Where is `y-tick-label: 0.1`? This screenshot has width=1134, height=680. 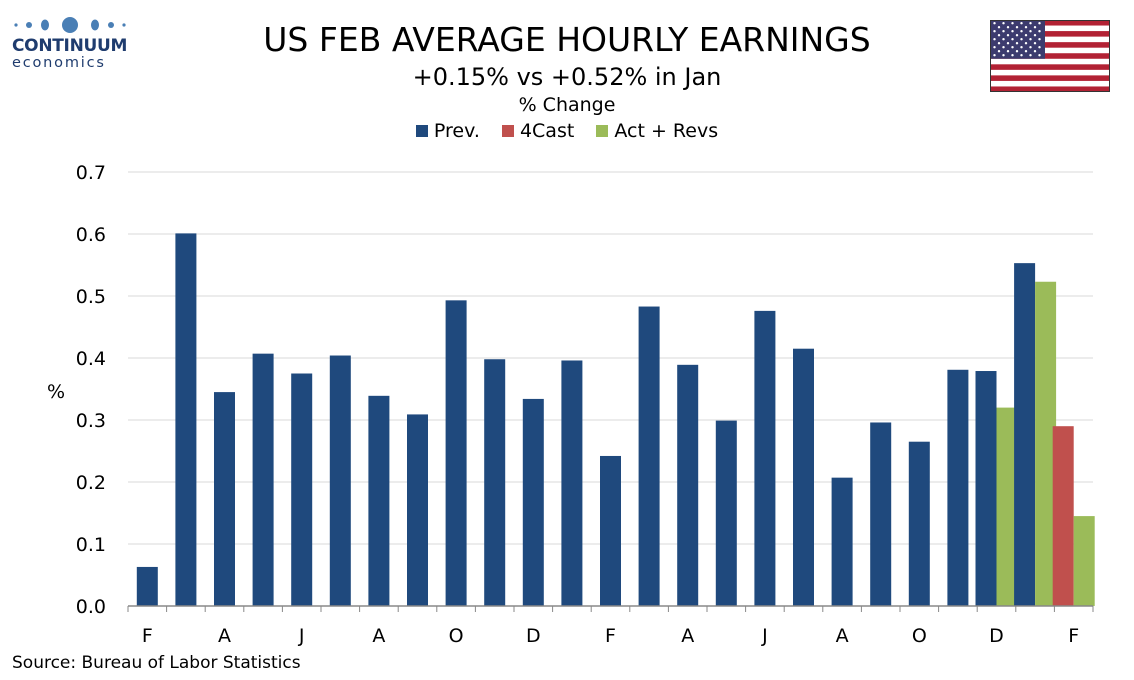
y-tick-label: 0.1 is located at coordinates (91, 545).